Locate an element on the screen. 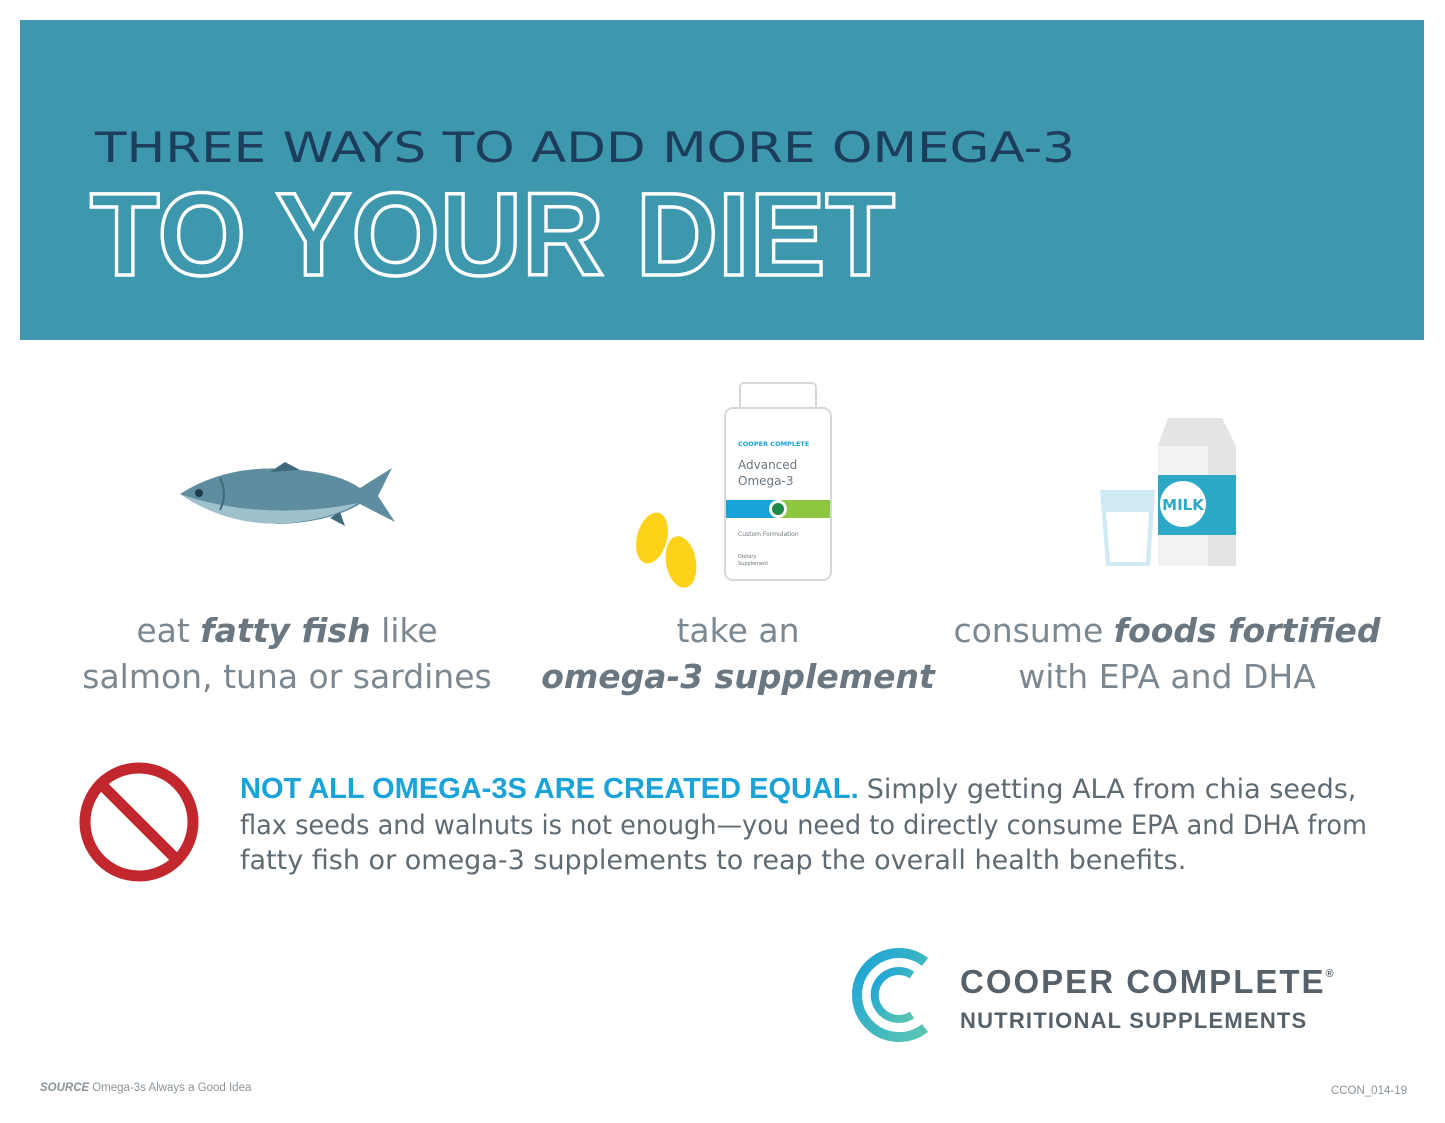 The height and width of the screenshot is (1123, 1445). bottle-formula: Custom Formulation is located at coordinates (768, 534).